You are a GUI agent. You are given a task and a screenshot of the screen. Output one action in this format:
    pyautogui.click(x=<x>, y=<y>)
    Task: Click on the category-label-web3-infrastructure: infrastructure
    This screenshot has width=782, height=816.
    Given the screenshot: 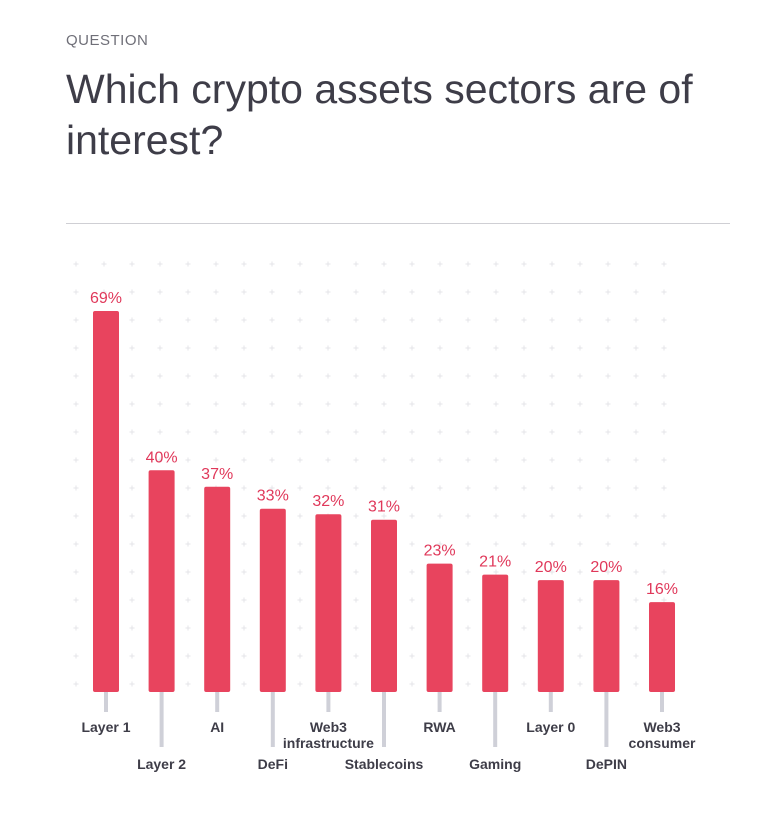 What is the action you would take?
    pyautogui.click(x=328, y=743)
    